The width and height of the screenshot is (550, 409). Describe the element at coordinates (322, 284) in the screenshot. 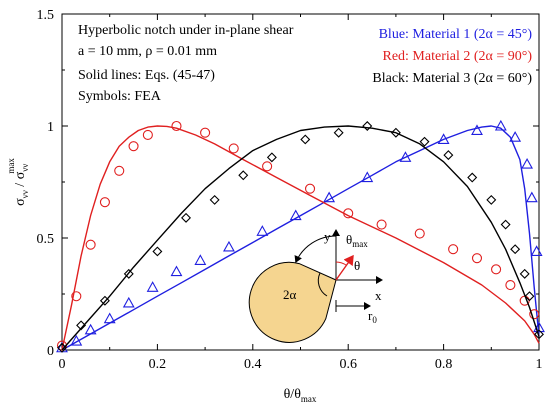

I see `alpha-arc` at that location.